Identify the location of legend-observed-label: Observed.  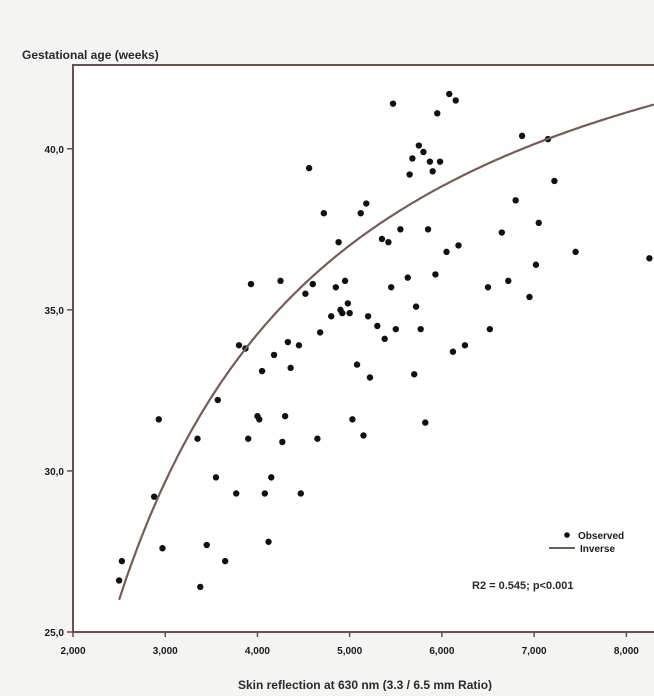
(601, 536).